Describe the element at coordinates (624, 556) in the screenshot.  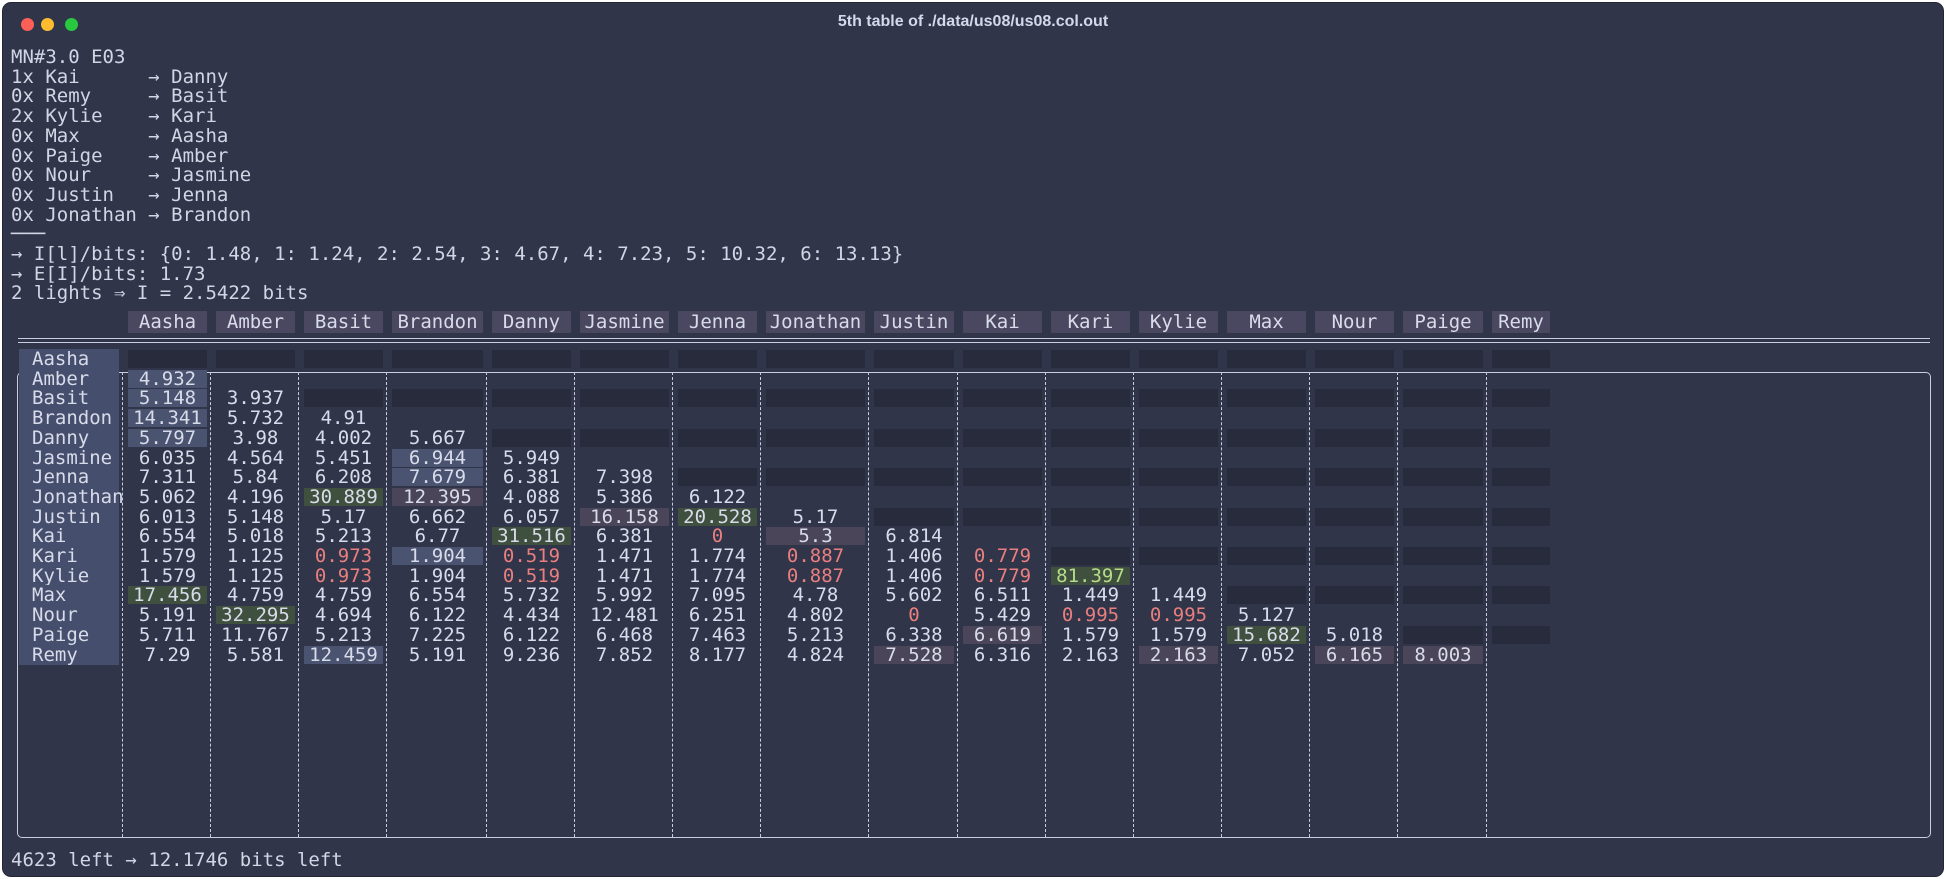
I see `table-cell: 1.471` at that location.